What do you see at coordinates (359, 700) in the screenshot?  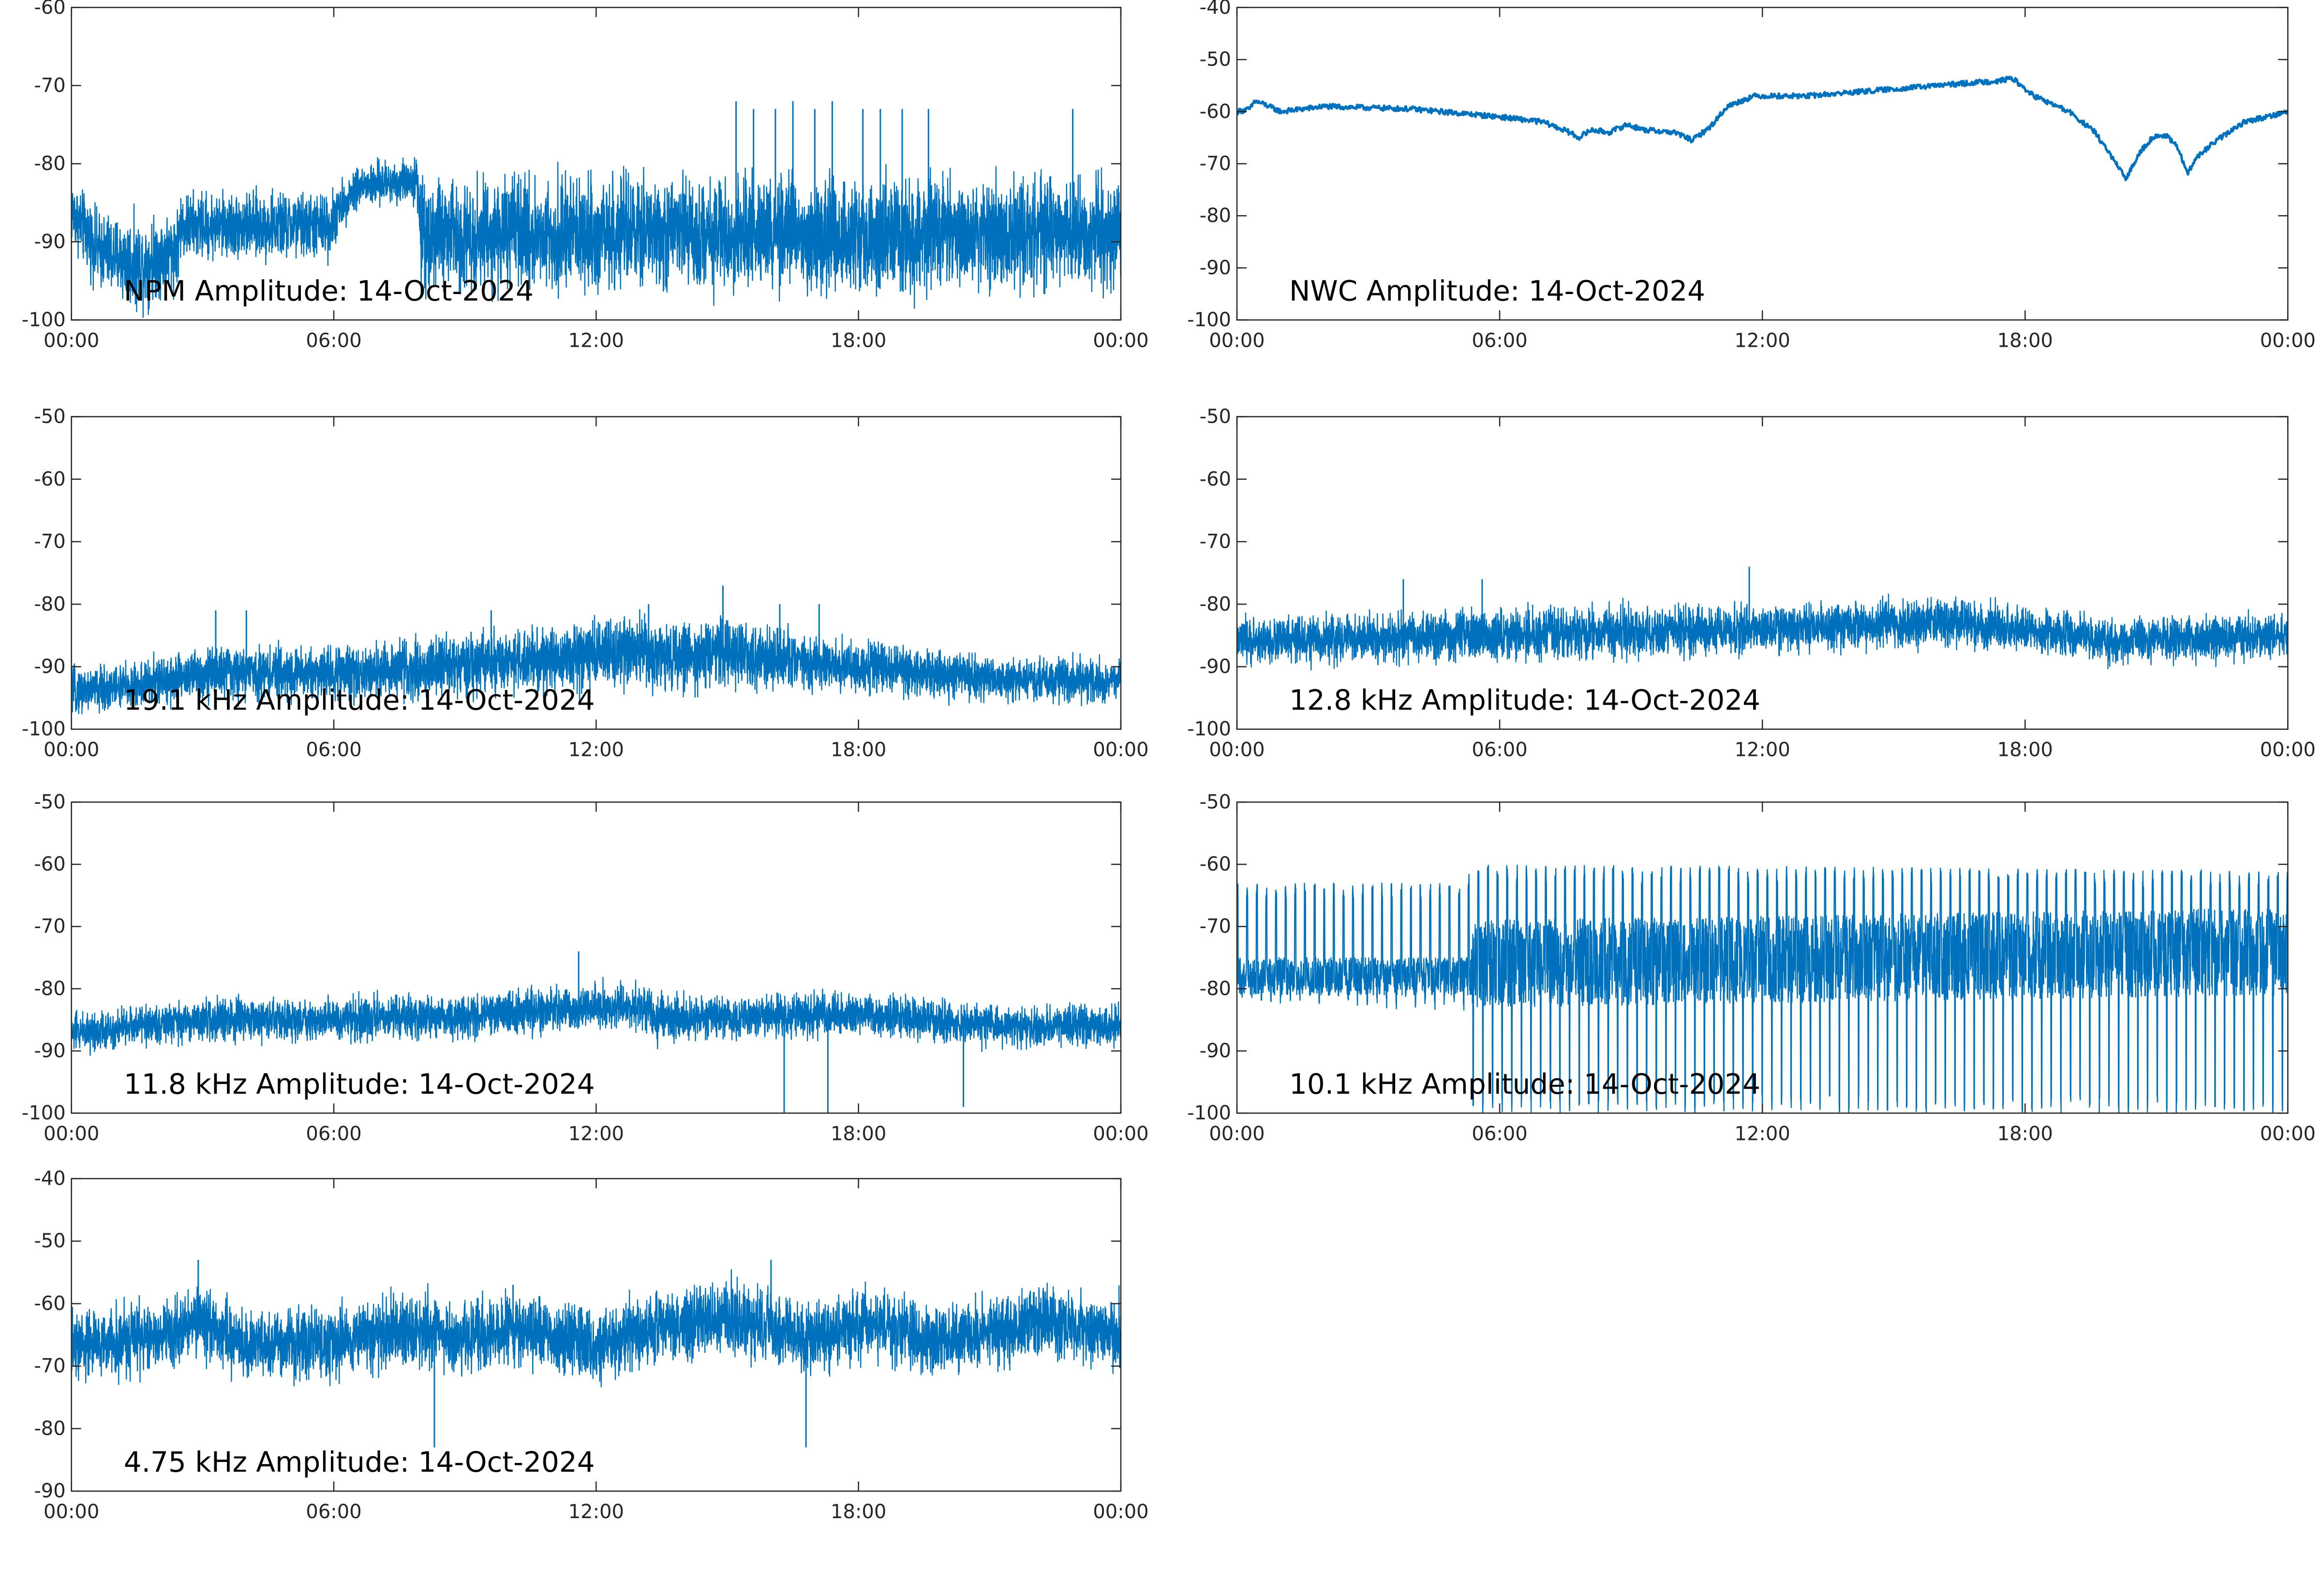 I see `panel-title: 19.1 kHz Amplitude: 14-Oct-2024` at bounding box center [359, 700].